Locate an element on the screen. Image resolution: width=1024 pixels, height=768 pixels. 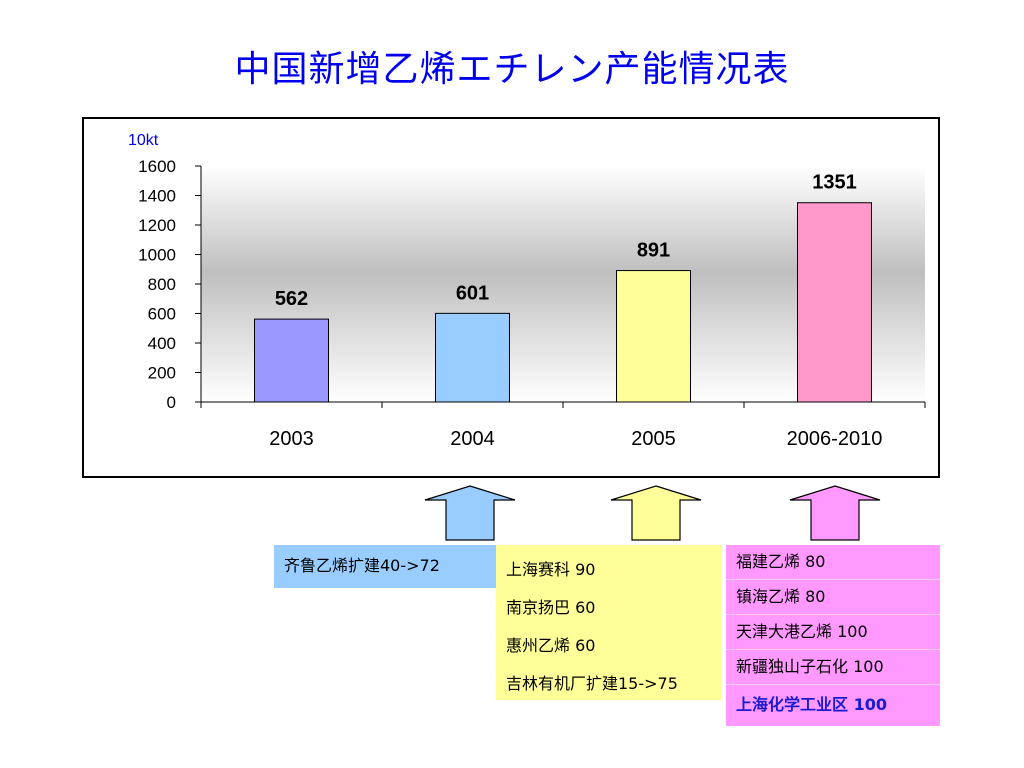
data-label: 562 is located at coordinates (291, 299).